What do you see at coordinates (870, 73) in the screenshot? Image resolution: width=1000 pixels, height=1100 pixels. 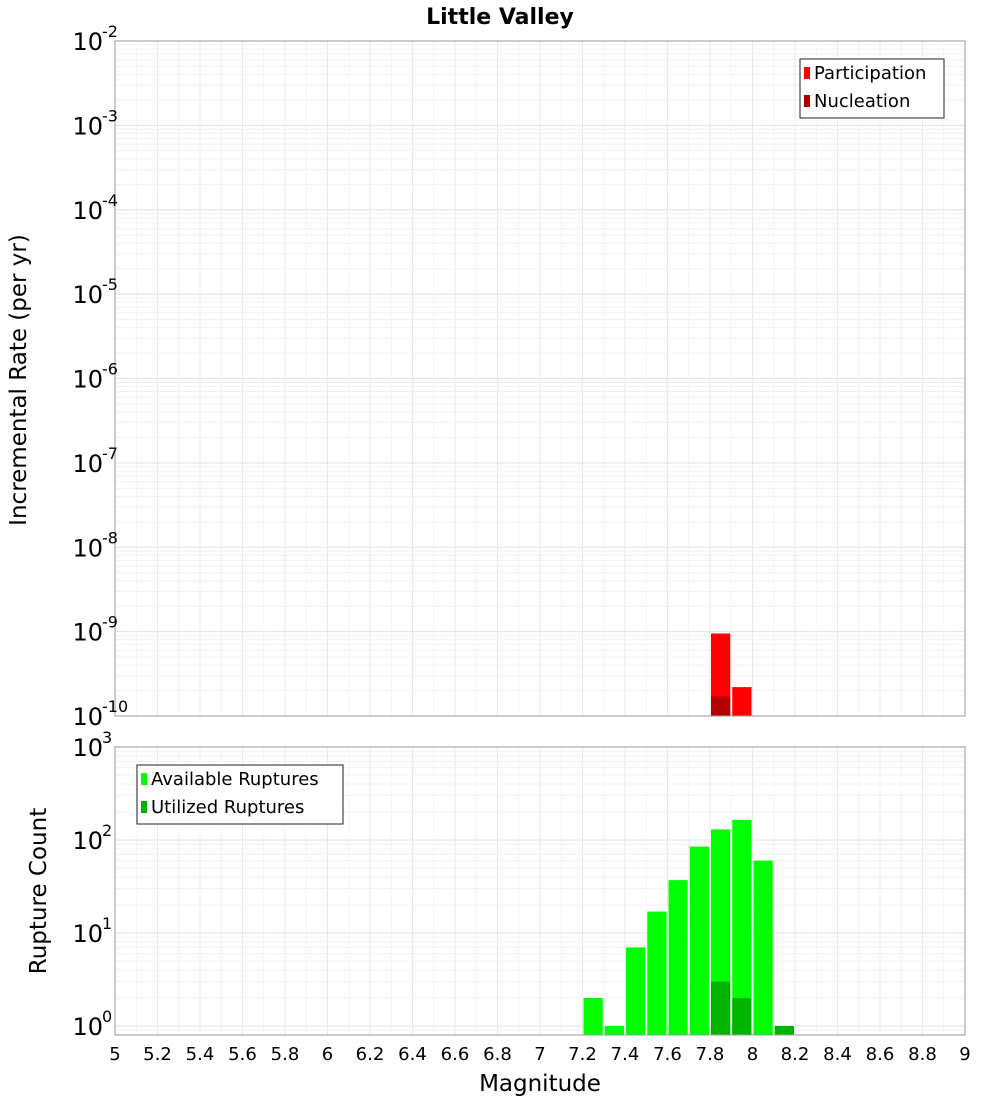 I see `legend-label: Participation` at bounding box center [870, 73].